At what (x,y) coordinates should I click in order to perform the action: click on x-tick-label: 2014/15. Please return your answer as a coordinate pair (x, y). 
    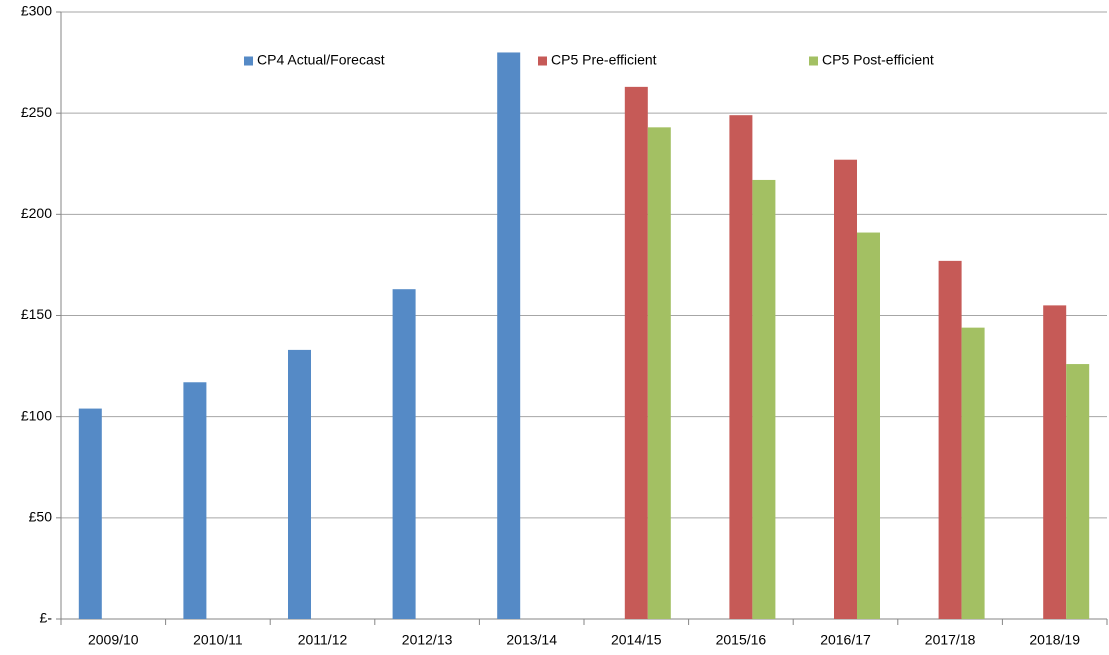
    Looking at the image, I should click on (636, 640).